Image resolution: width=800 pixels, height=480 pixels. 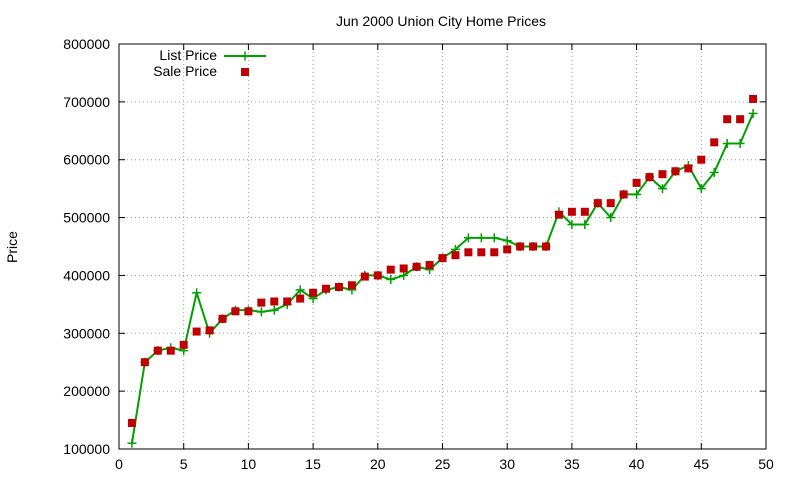 I want to click on y-tick-label-400000: 400000, so click(x=86, y=275).